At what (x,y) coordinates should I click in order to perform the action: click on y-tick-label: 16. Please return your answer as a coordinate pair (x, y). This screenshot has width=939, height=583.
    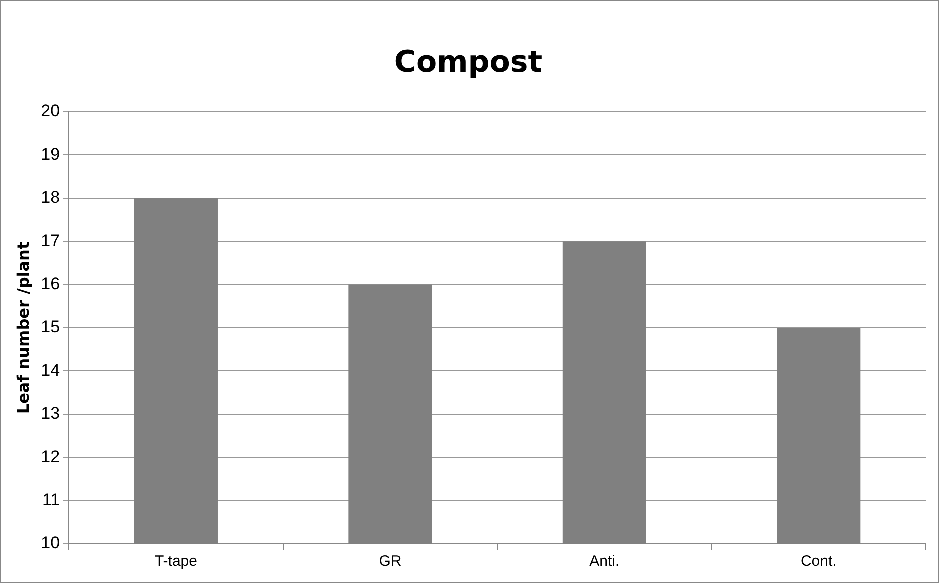
    Looking at the image, I should click on (50, 284).